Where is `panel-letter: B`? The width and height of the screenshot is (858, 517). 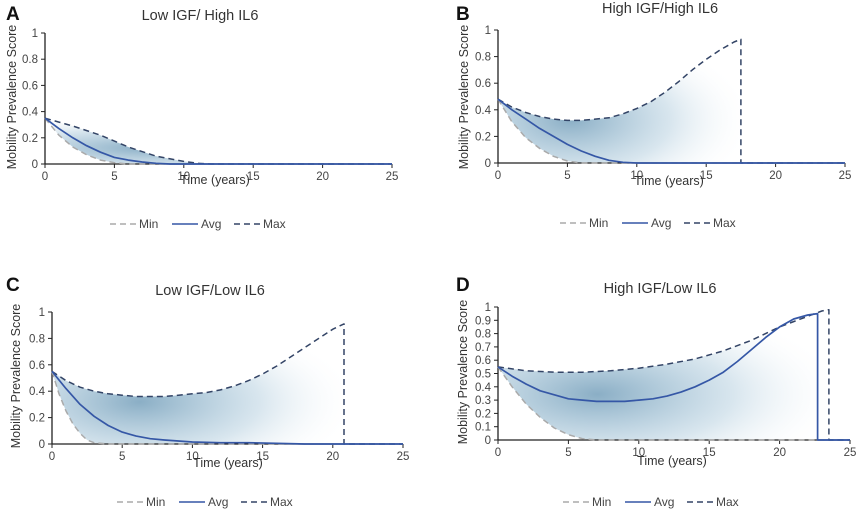 panel-letter: B is located at coordinates (463, 14).